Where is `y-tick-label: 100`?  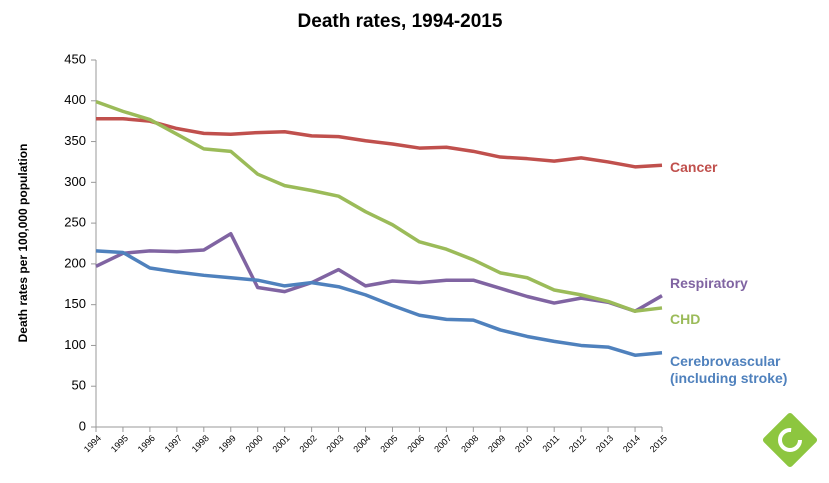 y-tick-label: 100 is located at coordinates (75, 344).